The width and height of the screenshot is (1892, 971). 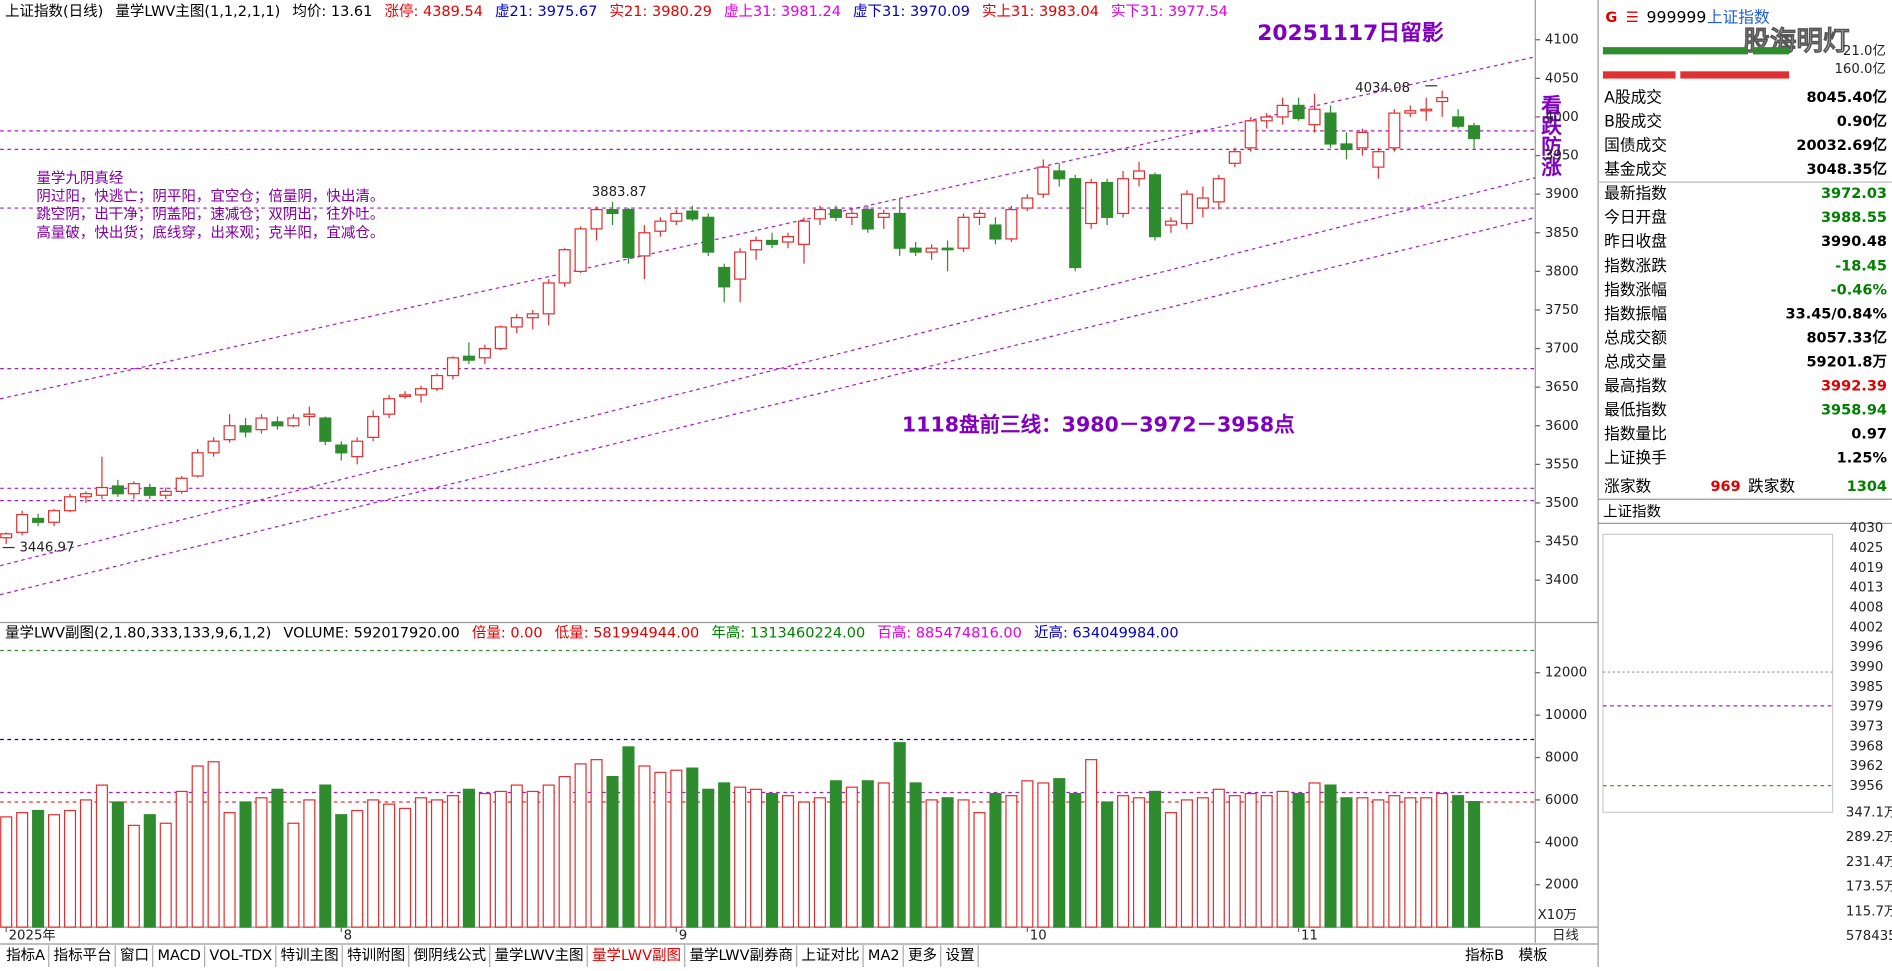 What do you see at coordinates (1869, 887) in the screenshot?
I see `intraday-volume-label: 173.5万` at bounding box center [1869, 887].